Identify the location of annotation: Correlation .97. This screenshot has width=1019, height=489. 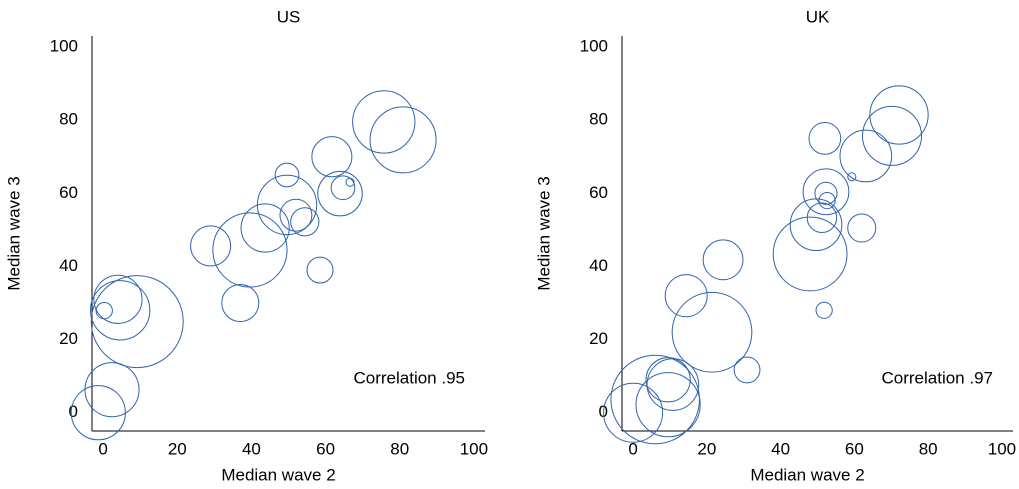
(937, 377).